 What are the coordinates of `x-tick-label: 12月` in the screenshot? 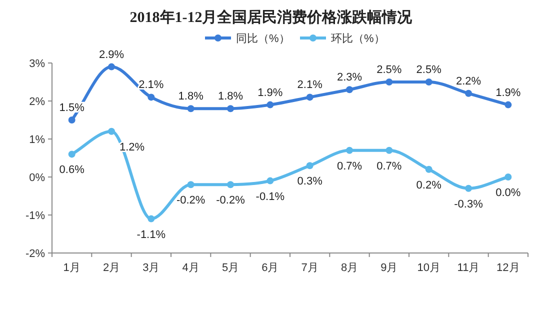 It's located at (508, 268).